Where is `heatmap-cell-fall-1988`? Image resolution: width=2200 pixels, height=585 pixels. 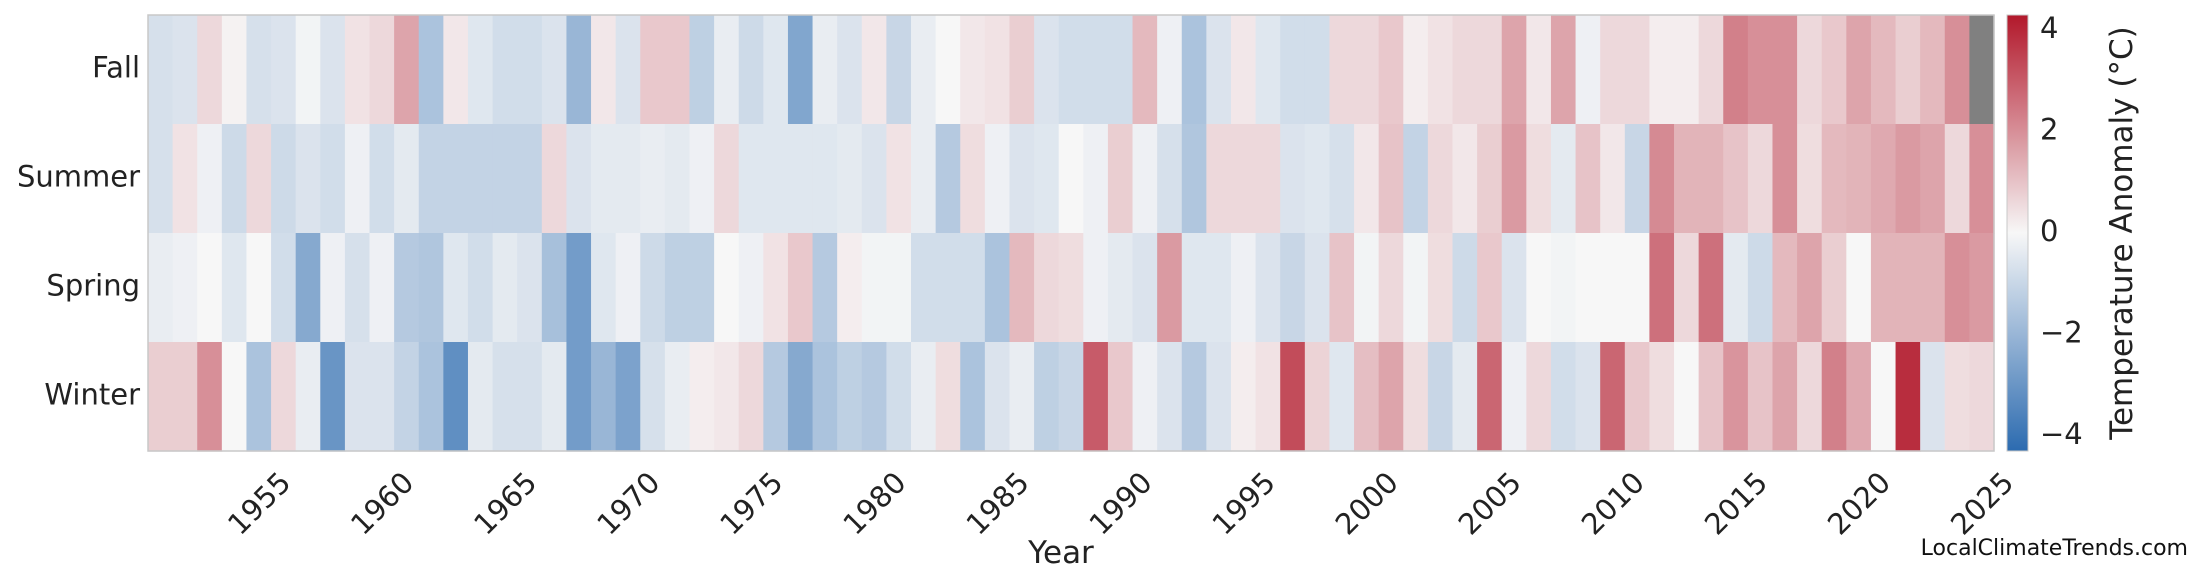 heatmap-cell-fall-1988 is located at coordinates (1096, 70).